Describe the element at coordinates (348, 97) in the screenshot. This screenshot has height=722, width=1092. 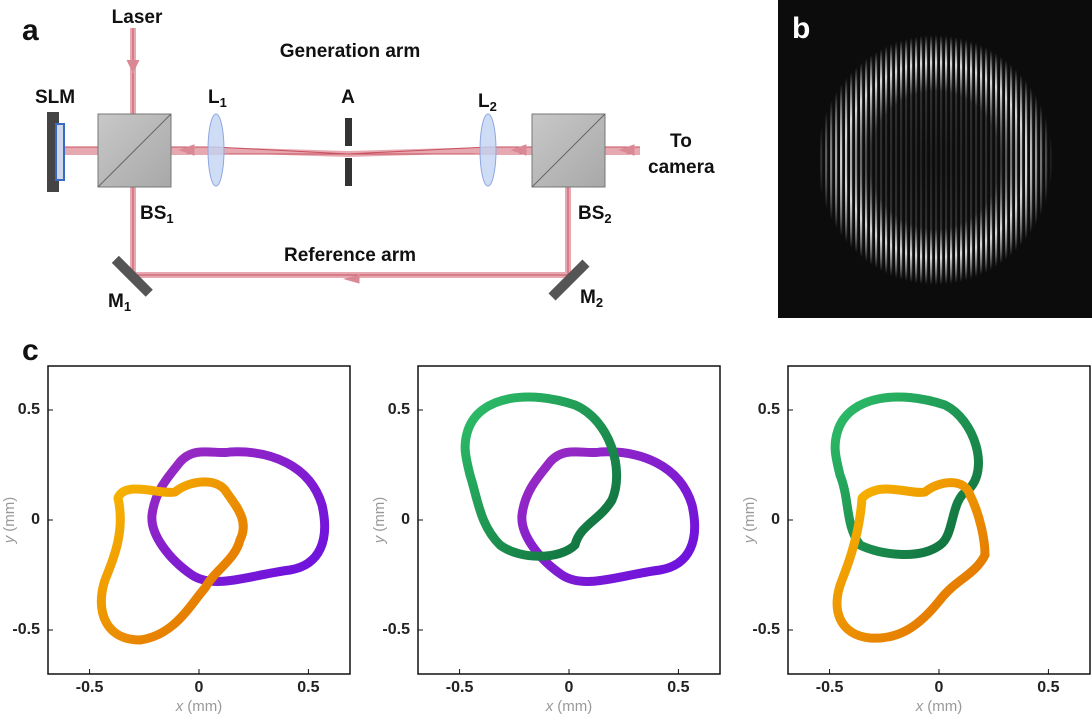
I see `aperture-label: A` at that location.